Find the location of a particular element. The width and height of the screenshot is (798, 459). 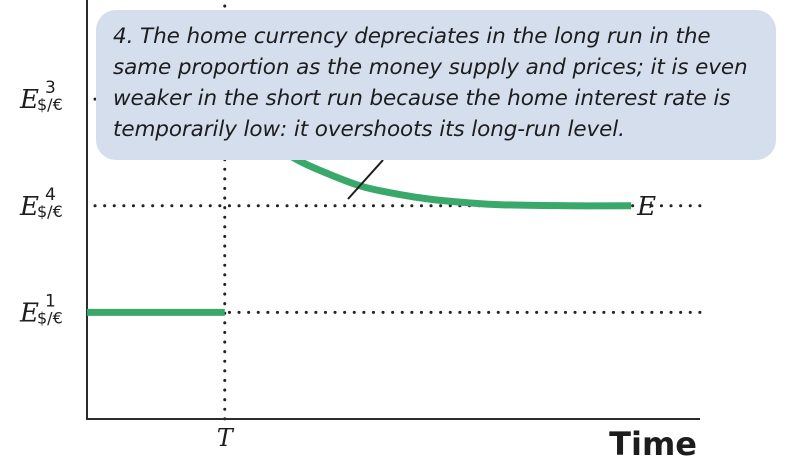

x-axis-label: Time is located at coordinates (653, 442).